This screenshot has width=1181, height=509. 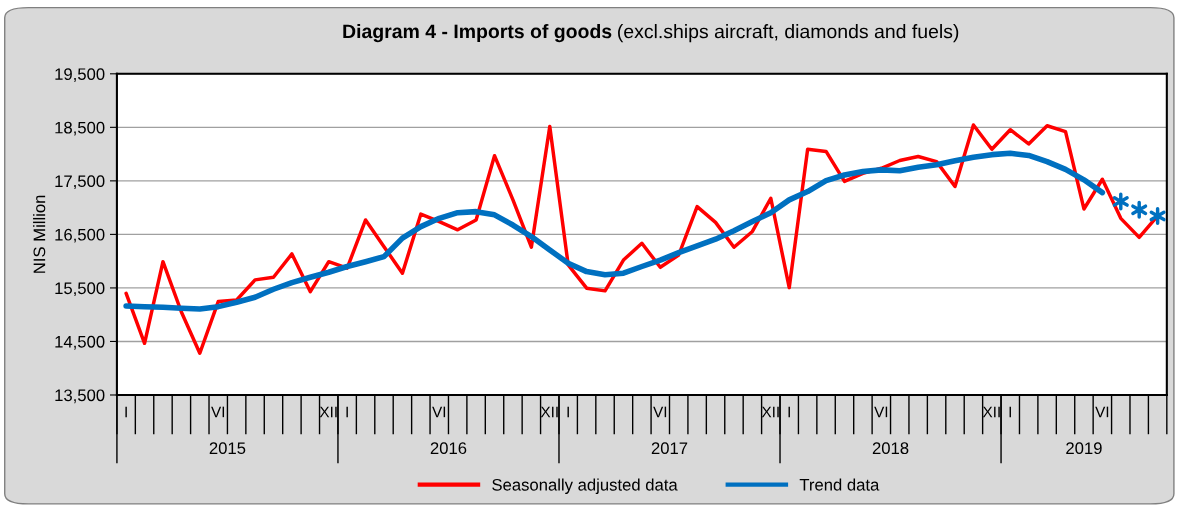 I want to click on y-tick-label: 19,500, so click(x=80, y=75).